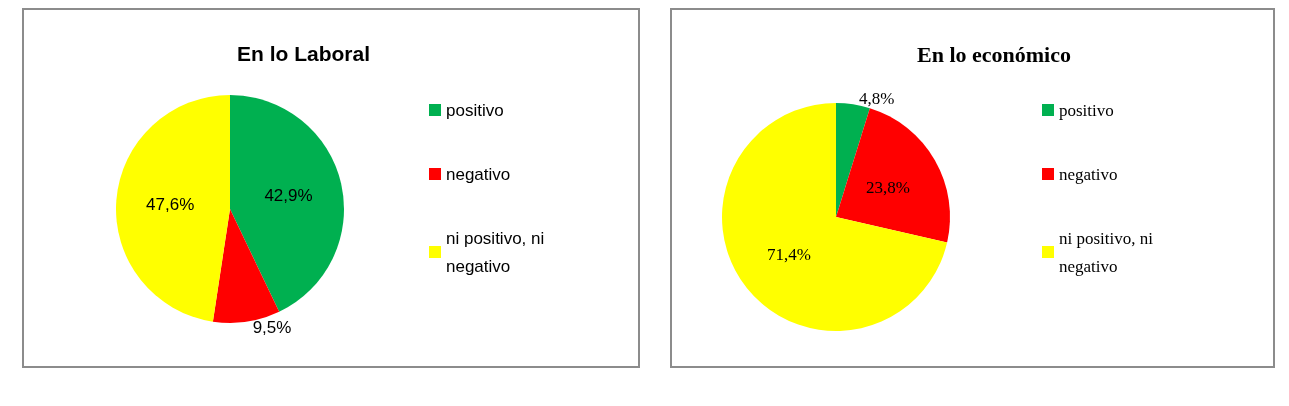  What do you see at coordinates (170, 204) in the screenshot?
I see `data-label: 47,6%` at bounding box center [170, 204].